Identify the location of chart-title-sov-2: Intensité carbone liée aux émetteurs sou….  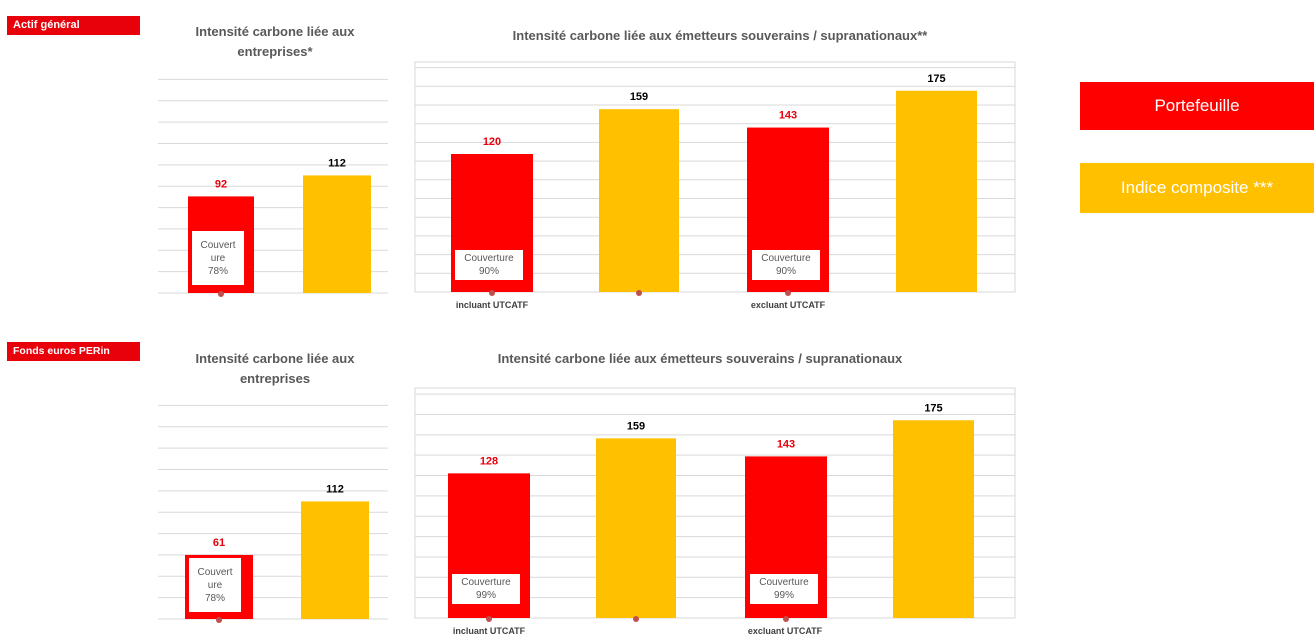
(700, 358).